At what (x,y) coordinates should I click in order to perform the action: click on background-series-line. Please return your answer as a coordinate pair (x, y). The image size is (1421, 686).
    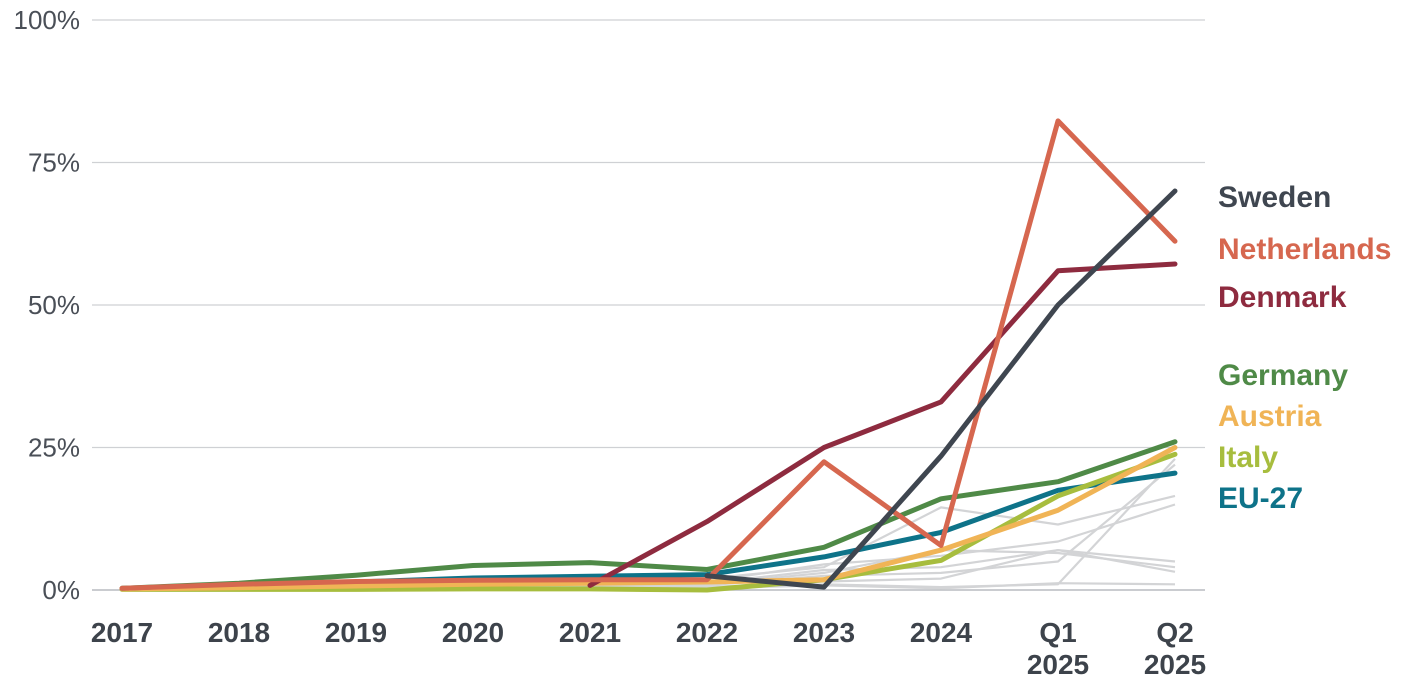
    Looking at the image, I should click on (648, 527).